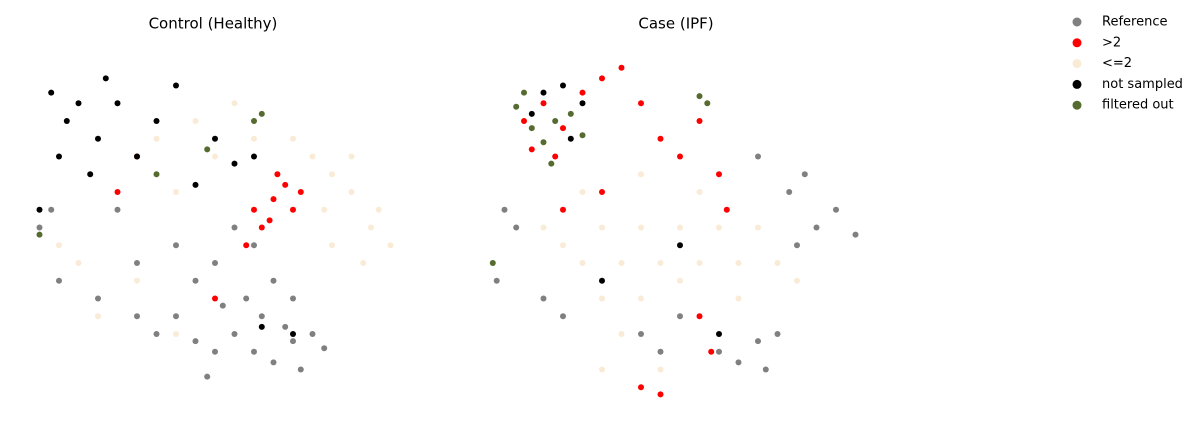 Image resolution: width=1203 pixels, height=437 pixels. What do you see at coordinates (1117, 63) in the screenshot?
I see `legend-label: <=2` at bounding box center [1117, 63].